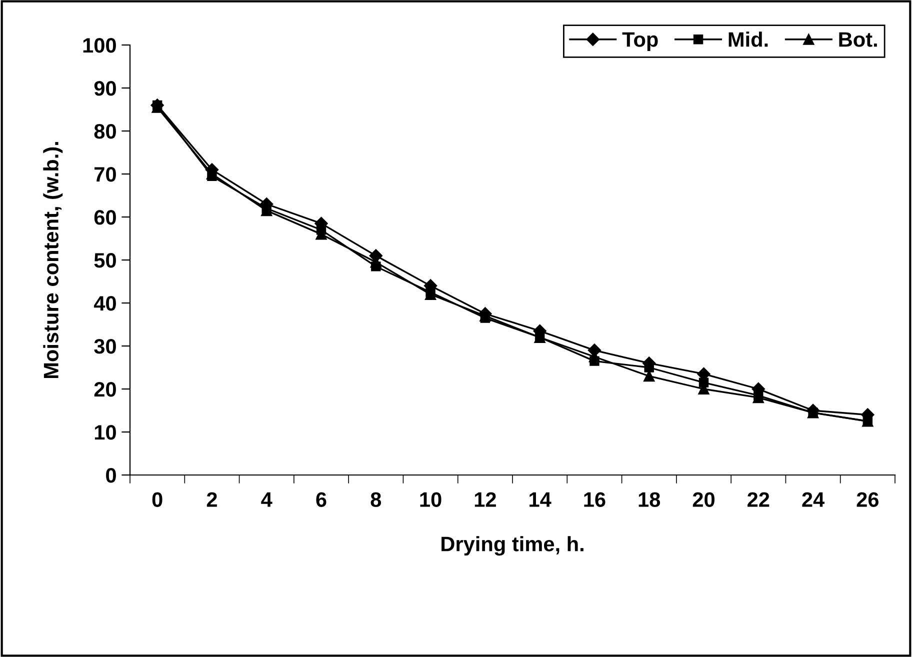 The height and width of the screenshot is (657, 912). What do you see at coordinates (105, 389) in the screenshot?
I see `y-tick-label: 20` at bounding box center [105, 389].